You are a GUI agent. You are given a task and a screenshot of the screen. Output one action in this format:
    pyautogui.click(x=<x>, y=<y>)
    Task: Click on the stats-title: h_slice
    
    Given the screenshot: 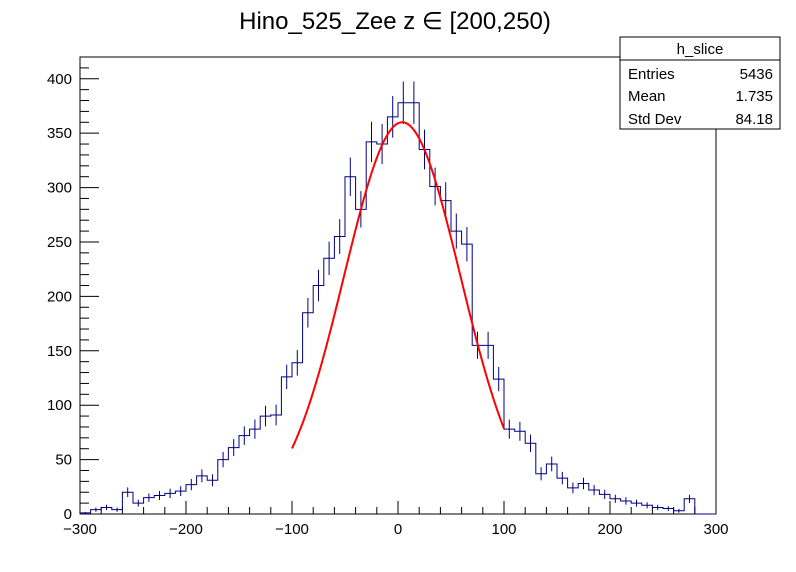 What is the action you would take?
    pyautogui.click(x=700, y=49)
    